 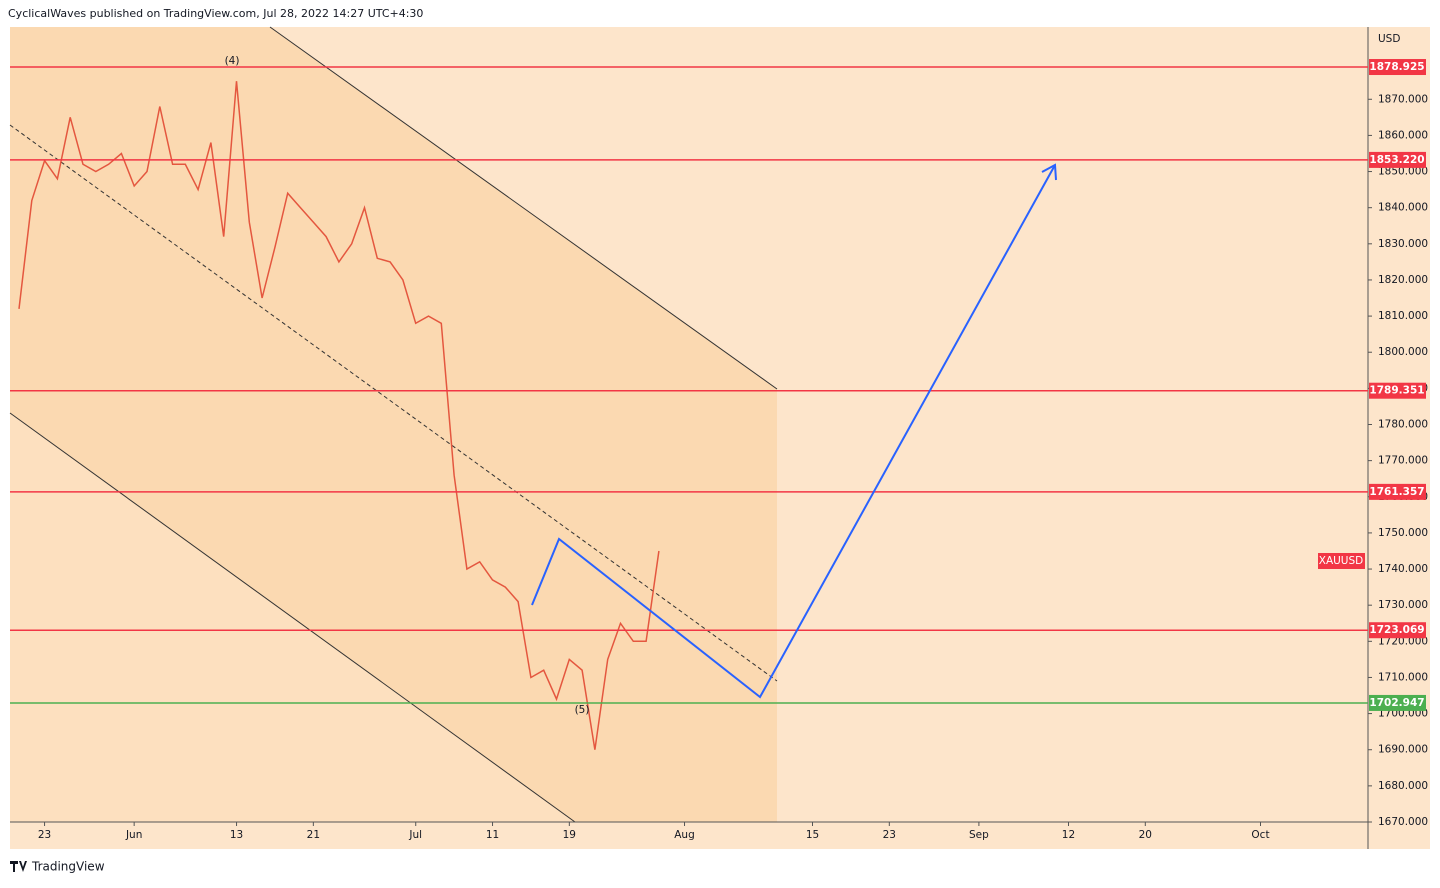 What do you see at coordinates (1049, 172) in the screenshot?
I see `projection-arrowhead` at bounding box center [1049, 172].